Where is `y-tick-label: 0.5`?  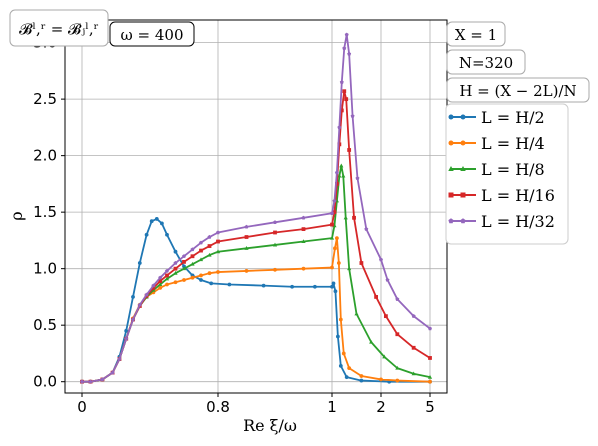 y-tick-label: 0.5 is located at coordinates (45, 325).